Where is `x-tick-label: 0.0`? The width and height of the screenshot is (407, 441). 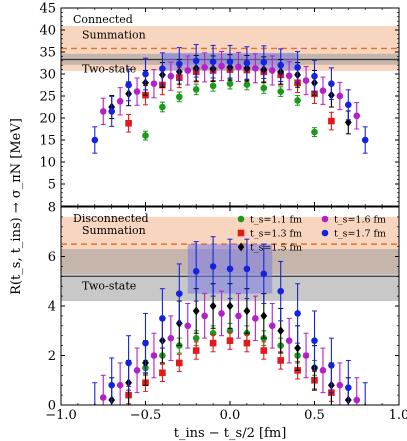
x-tick-label: 0.0 is located at coordinates (230, 415).